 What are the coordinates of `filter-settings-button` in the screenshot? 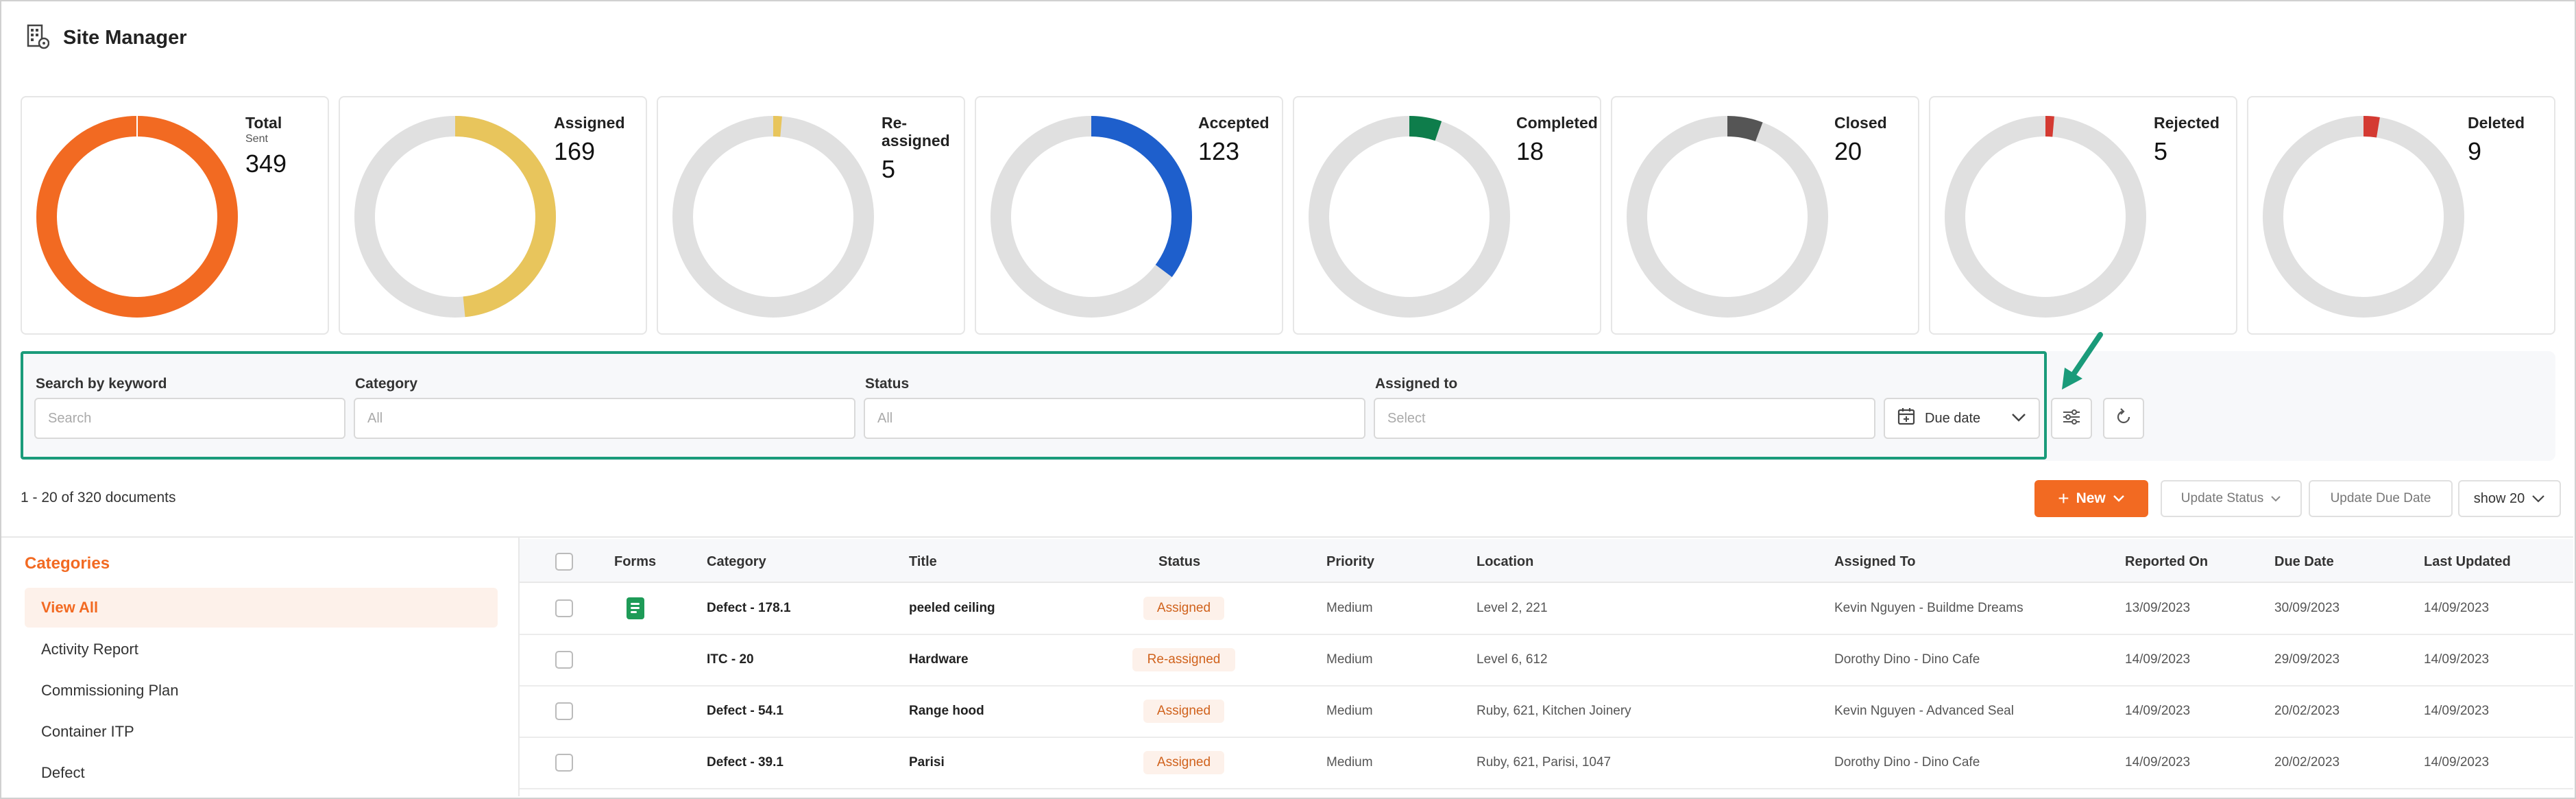 It's located at (2071, 419).